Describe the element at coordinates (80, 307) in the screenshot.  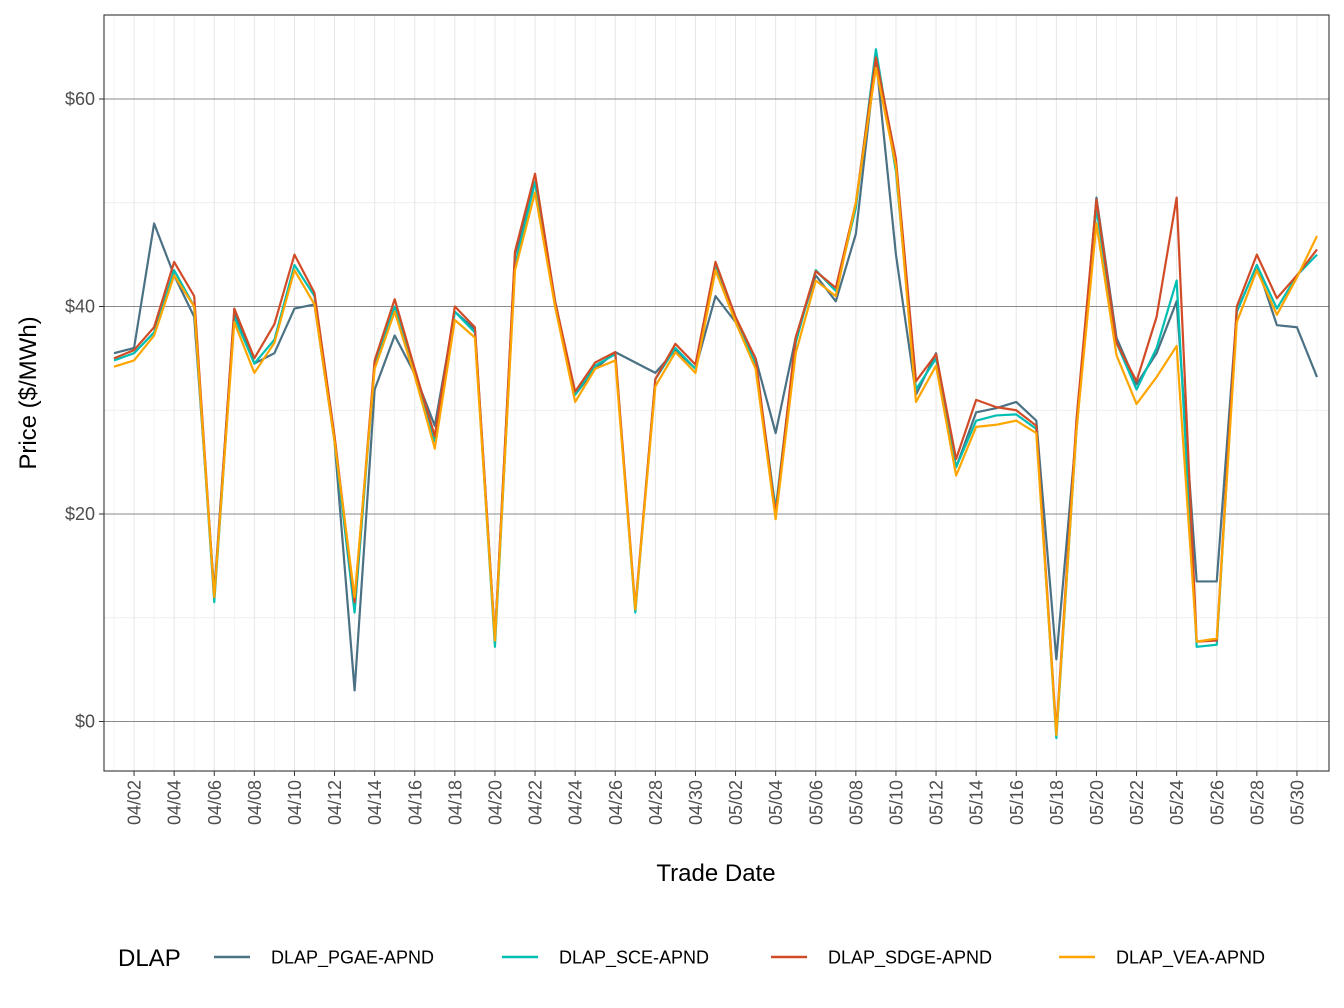
I see `y-tick-label: $40` at that location.